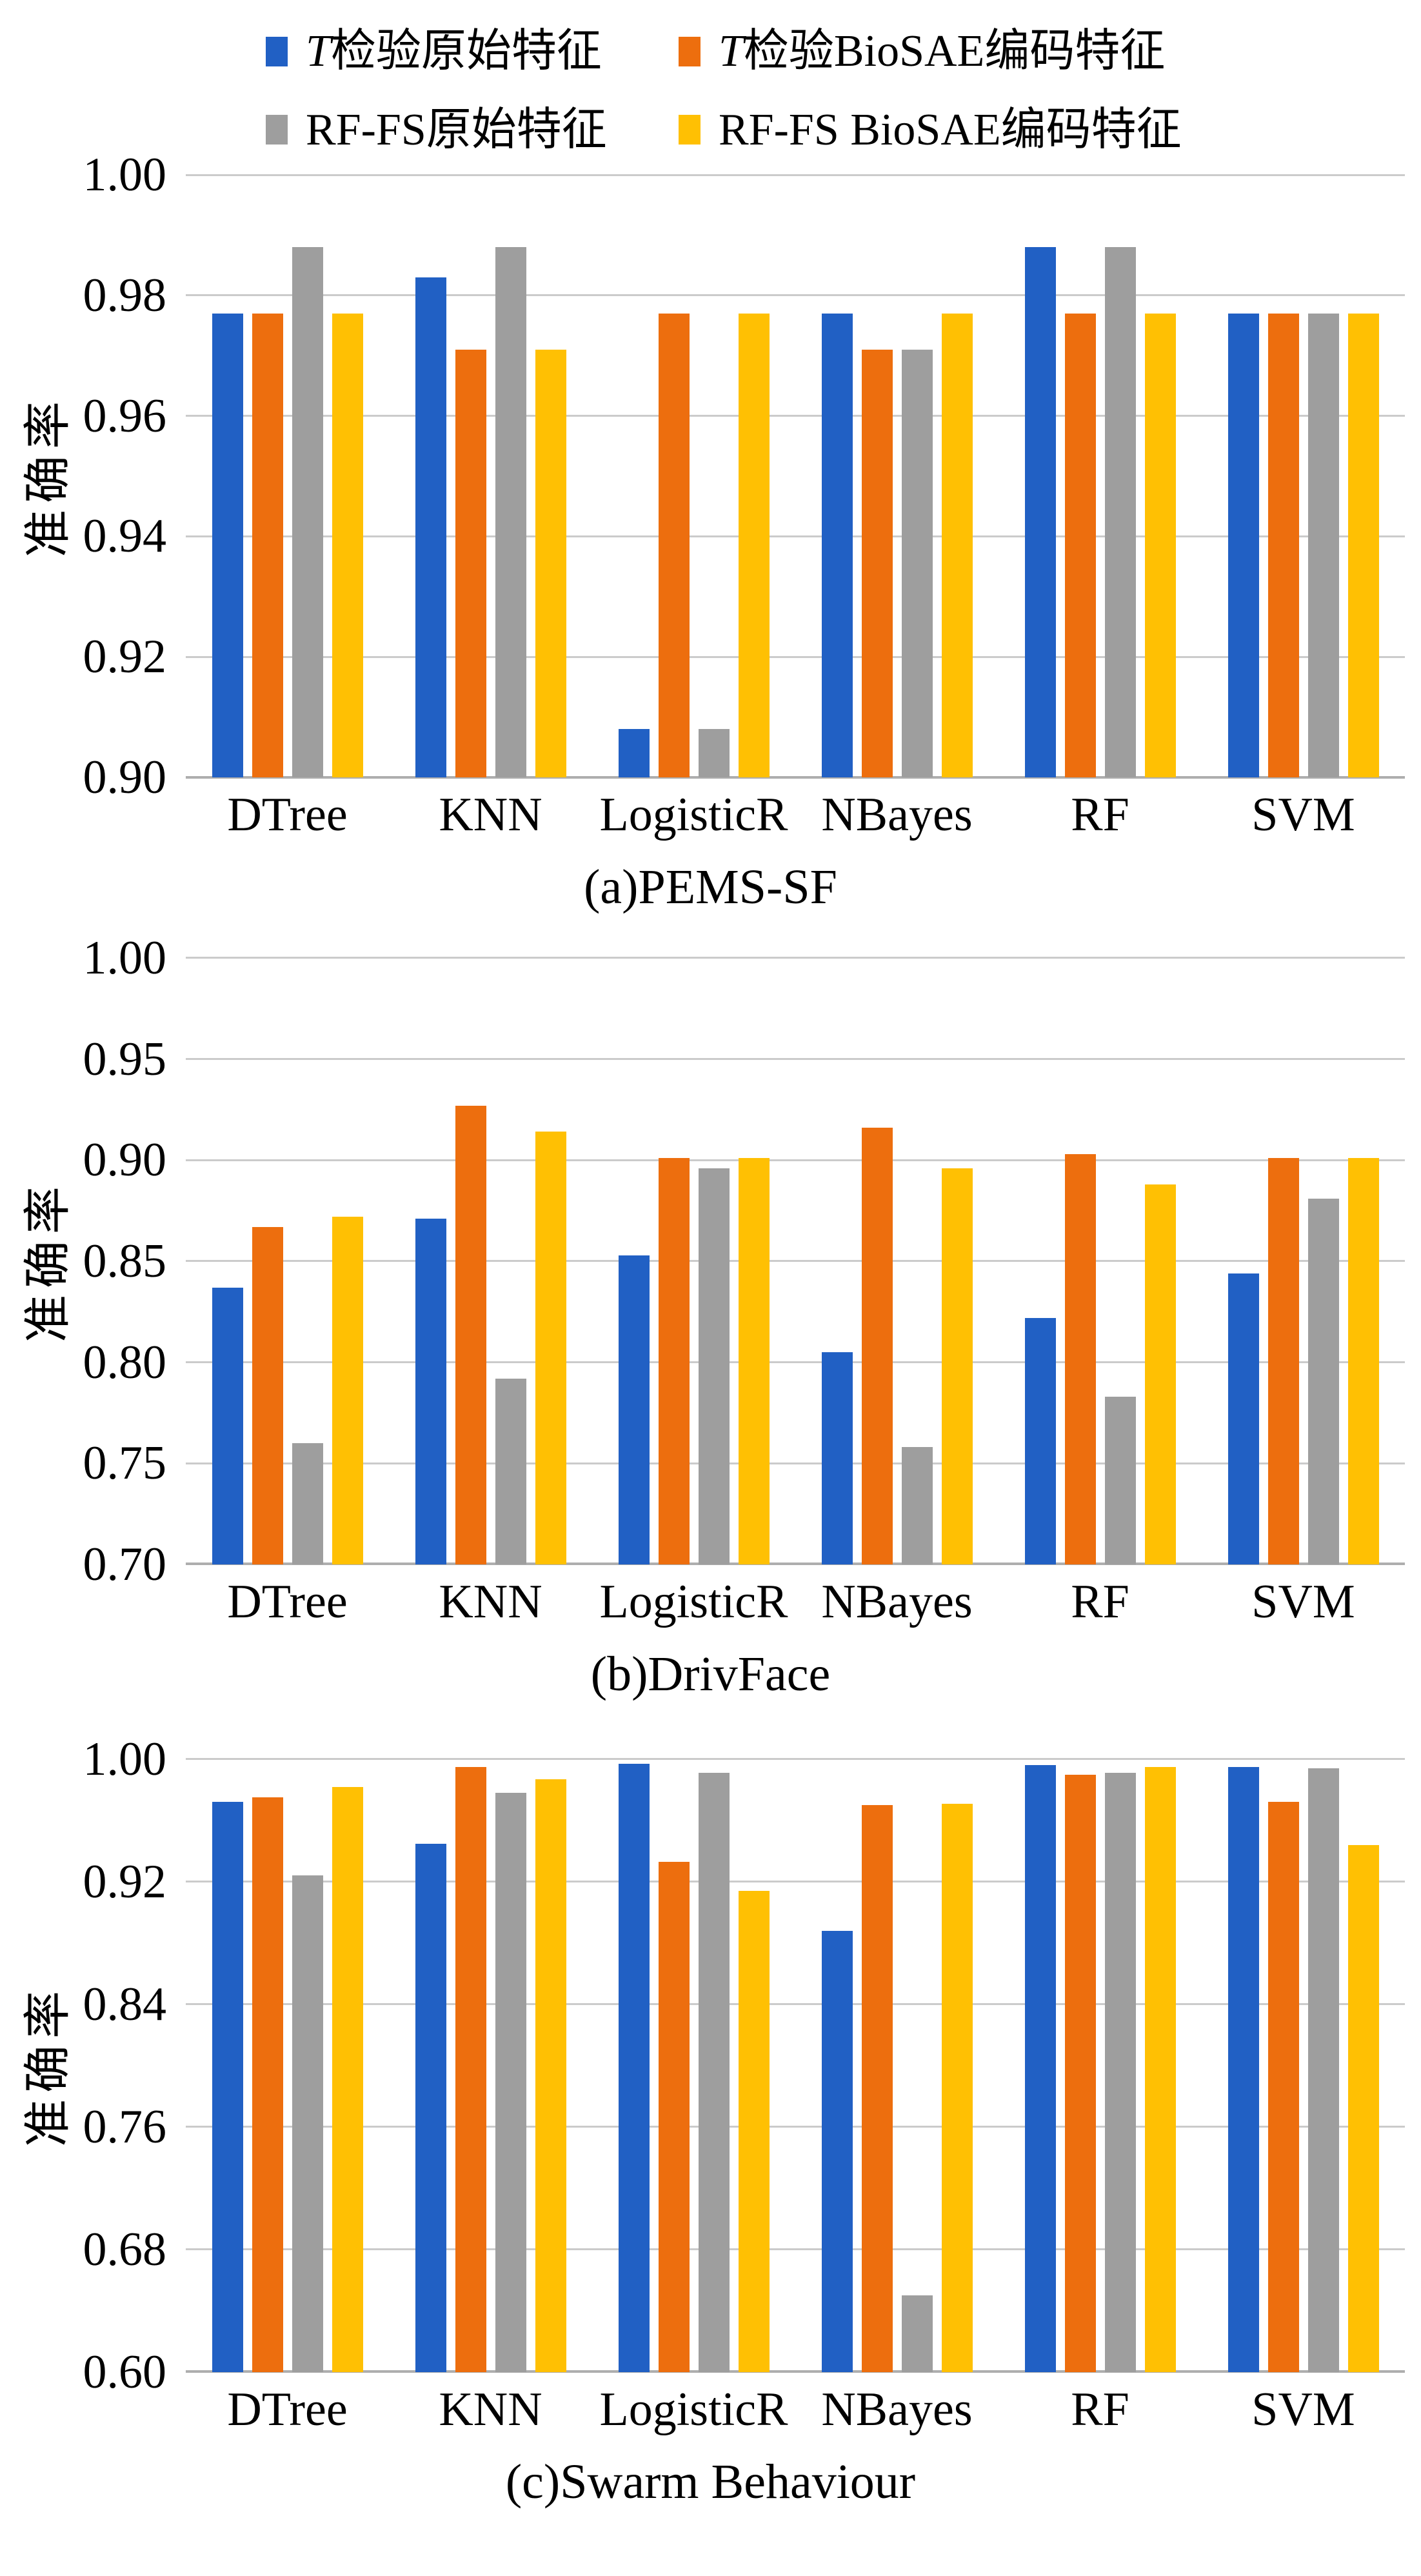 Image resolution: width=1421 pixels, height=2576 pixels. What do you see at coordinates (897, 2409) in the screenshot?
I see `x-category-label: NBayes` at bounding box center [897, 2409].